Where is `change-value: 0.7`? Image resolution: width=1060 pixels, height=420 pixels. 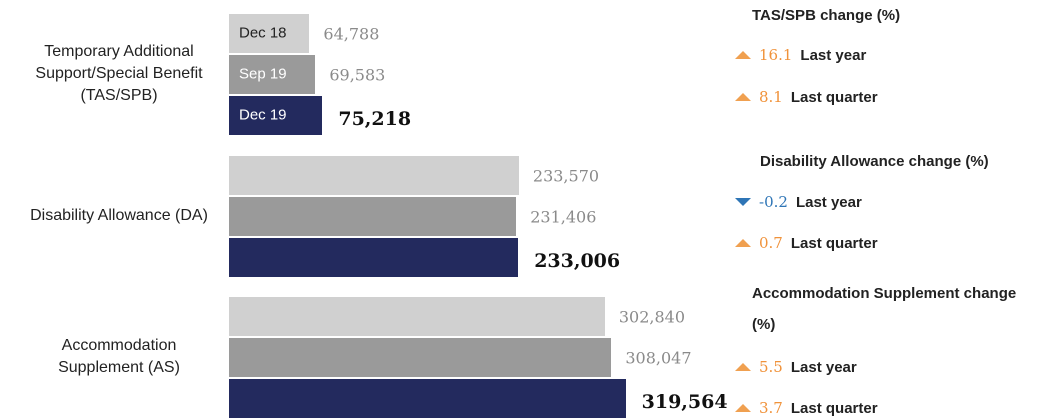
change-value: 0.7 is located at coordinates (771, 243).